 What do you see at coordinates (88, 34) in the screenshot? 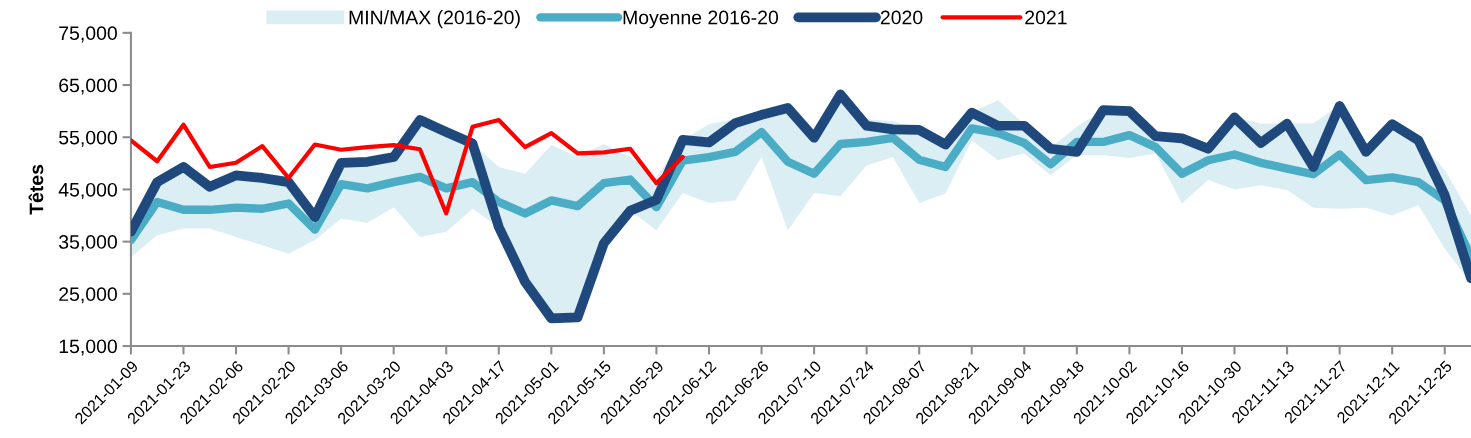
I see `y-tick-label: 75,000` at bounding box center [88, 34].